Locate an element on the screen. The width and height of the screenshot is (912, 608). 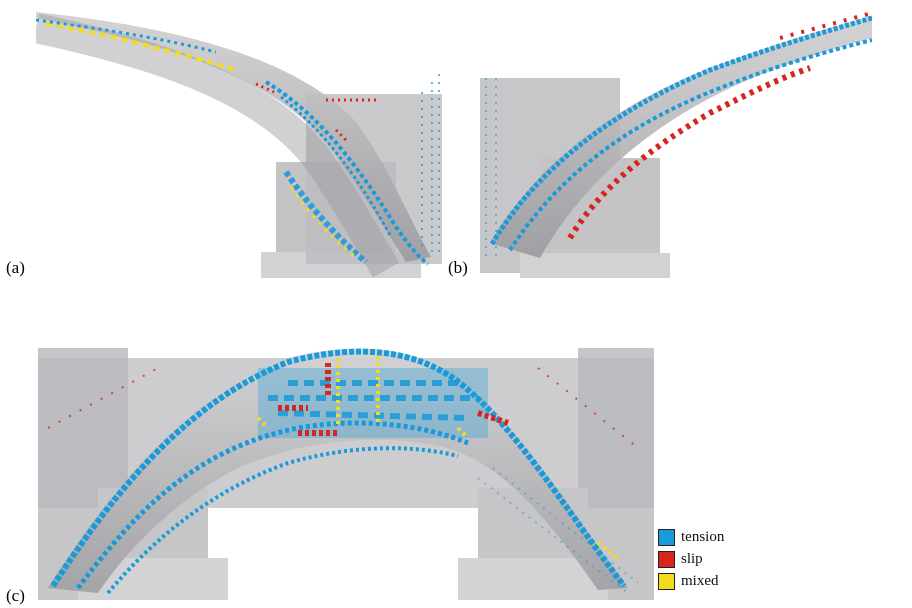
legend-swatch-tension is located at coordinates (666, 537).